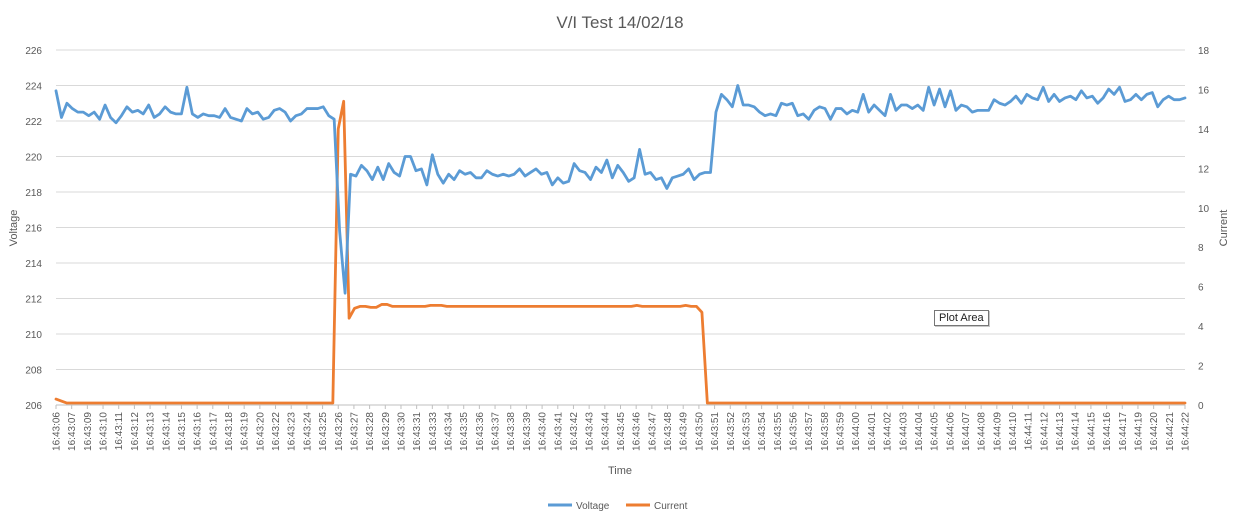 This screenshot has width=1239, height=521. What do you see at coordinates (72, 431) in the screenshot?
I see `x-tick-label: 16:43:07` at bounding box center [72, 431].